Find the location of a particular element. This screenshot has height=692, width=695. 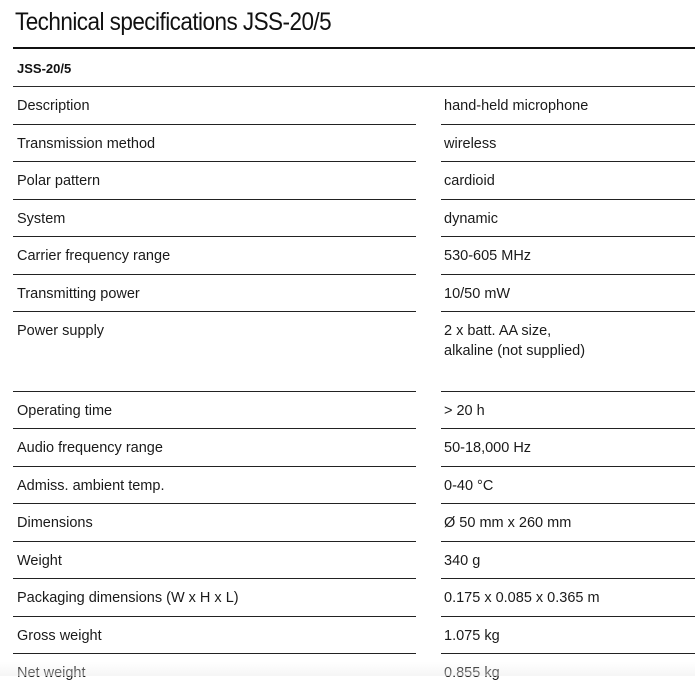

spec-row-weight: Weight 340 g is located at coordinates (347, 560).